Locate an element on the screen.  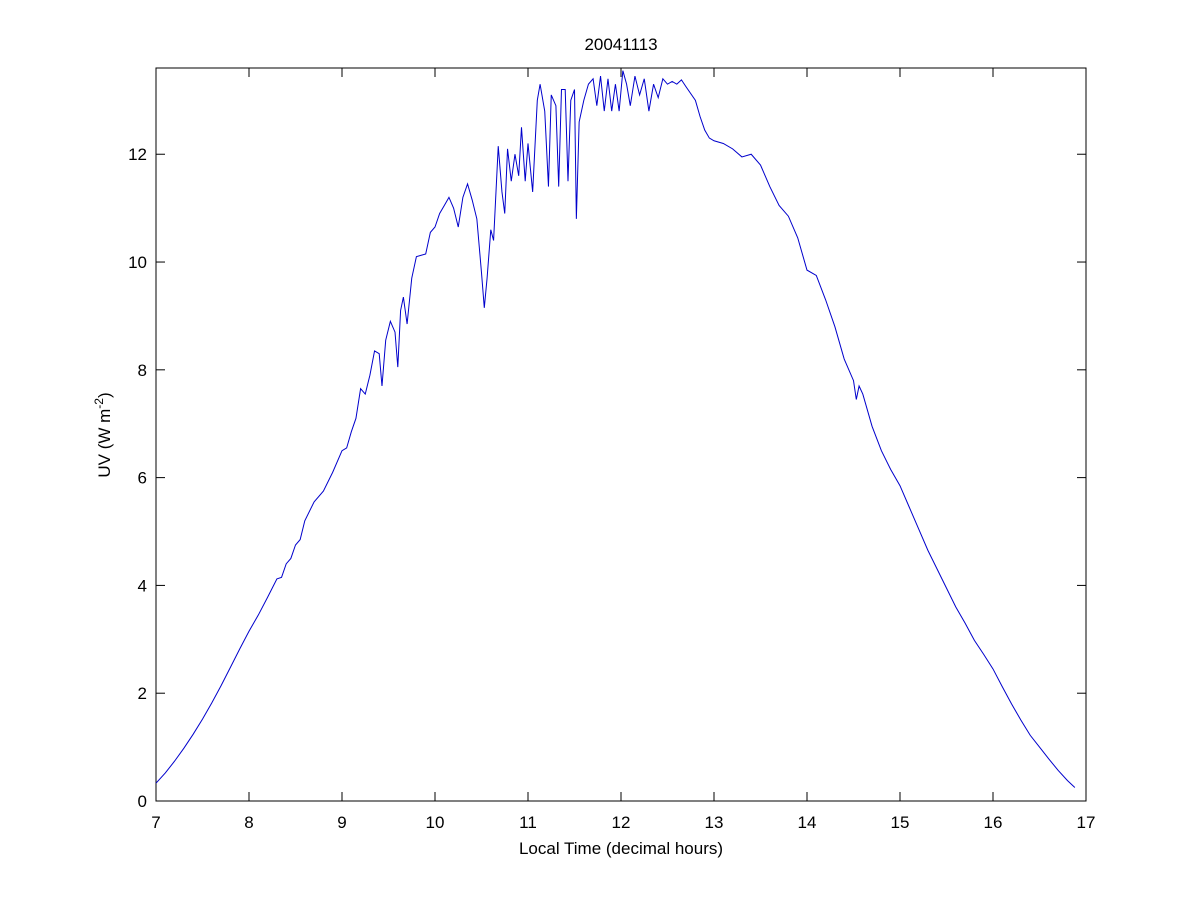
x-tick-label: 11 is located at coordinates (528, 822).